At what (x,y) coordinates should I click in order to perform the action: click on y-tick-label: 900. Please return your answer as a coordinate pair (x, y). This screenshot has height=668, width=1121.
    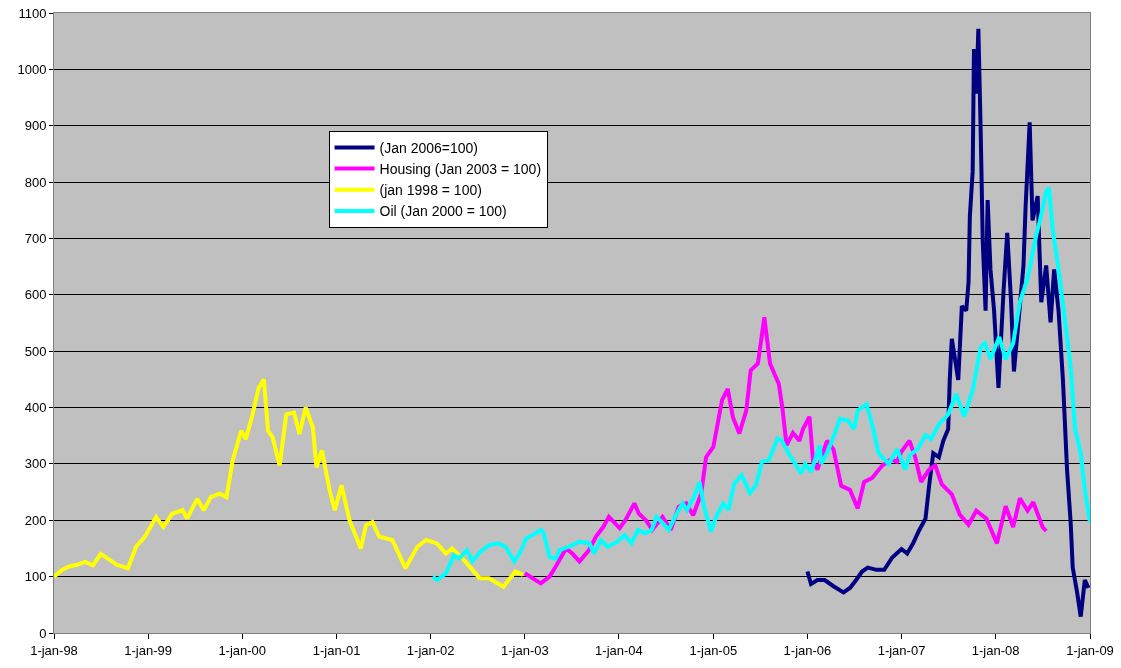
    Looking at the image, I should click on (35, 126).